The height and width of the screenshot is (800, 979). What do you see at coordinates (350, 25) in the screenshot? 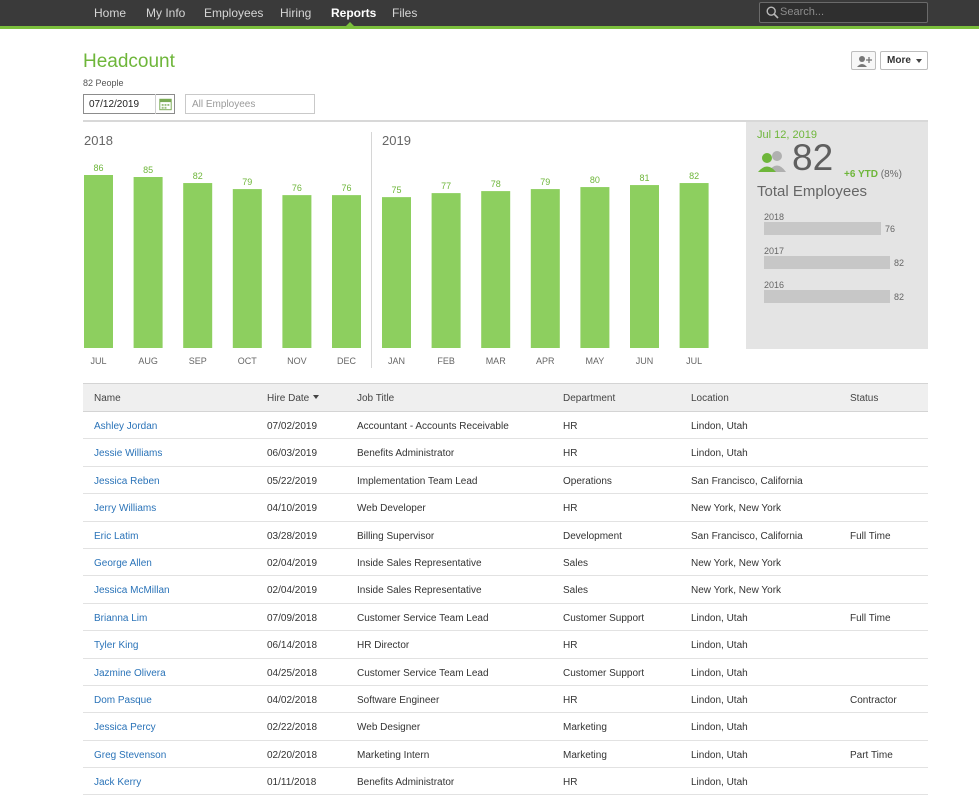
I see `active-nav-indicator` at bounding box center [350, 25].